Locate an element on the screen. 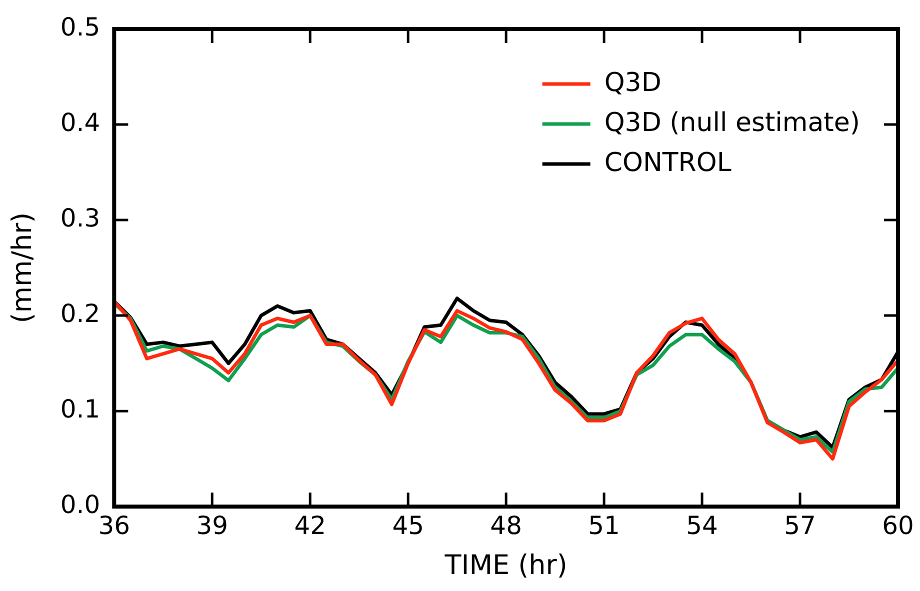 This screenshot has width=920, height=591. y-tick-label: 0.3 is located at coordinates (80, 218).